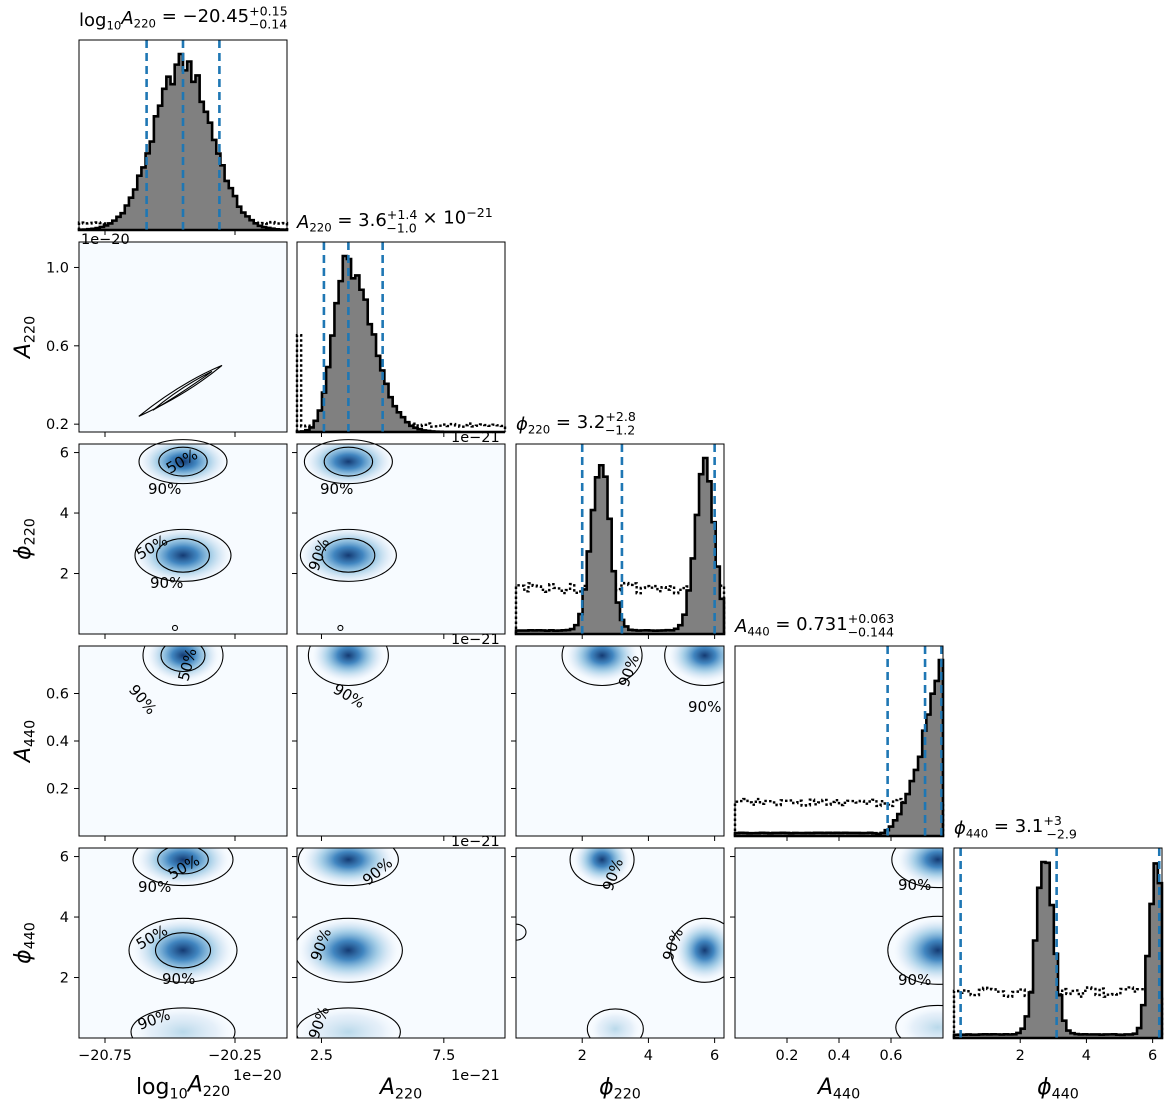 This screenshot has height=1111, width=1172. Describe the element at coordinates (57, 425) in the screenshot. I see `y-tick-label: 0.2` at that location.